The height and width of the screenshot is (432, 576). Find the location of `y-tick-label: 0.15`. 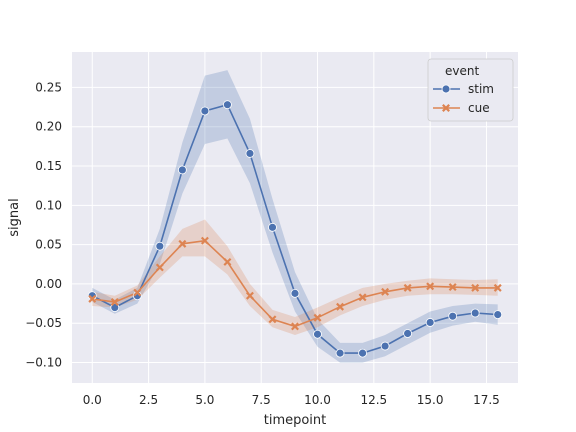

y-tick-label: 0.15 is located at coordinates (48, 166).